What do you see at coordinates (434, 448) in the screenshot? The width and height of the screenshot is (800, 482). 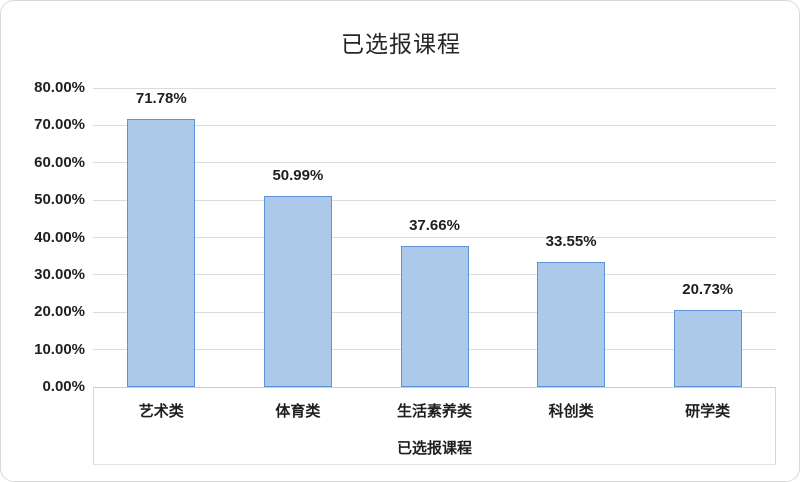 I see `x-axis-title: 已选报课程` at bounding box center [434, 448].